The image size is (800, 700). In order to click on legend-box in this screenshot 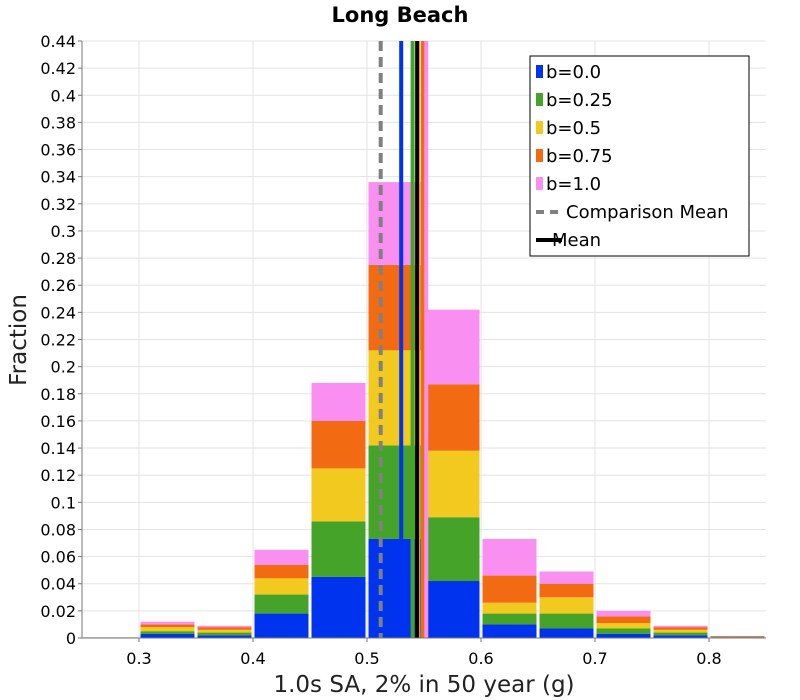, I will do `click(639, 156)`.